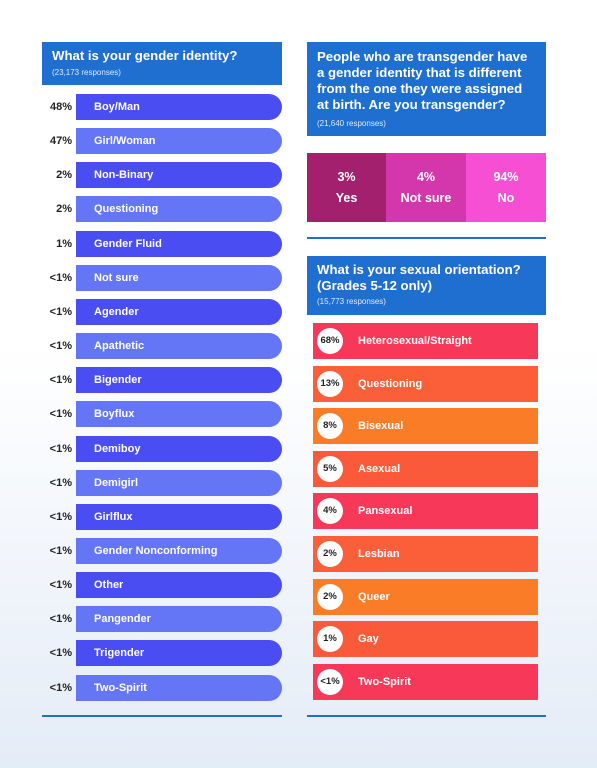  I want to click on gender-bar: Pangender, so click(179, 619).